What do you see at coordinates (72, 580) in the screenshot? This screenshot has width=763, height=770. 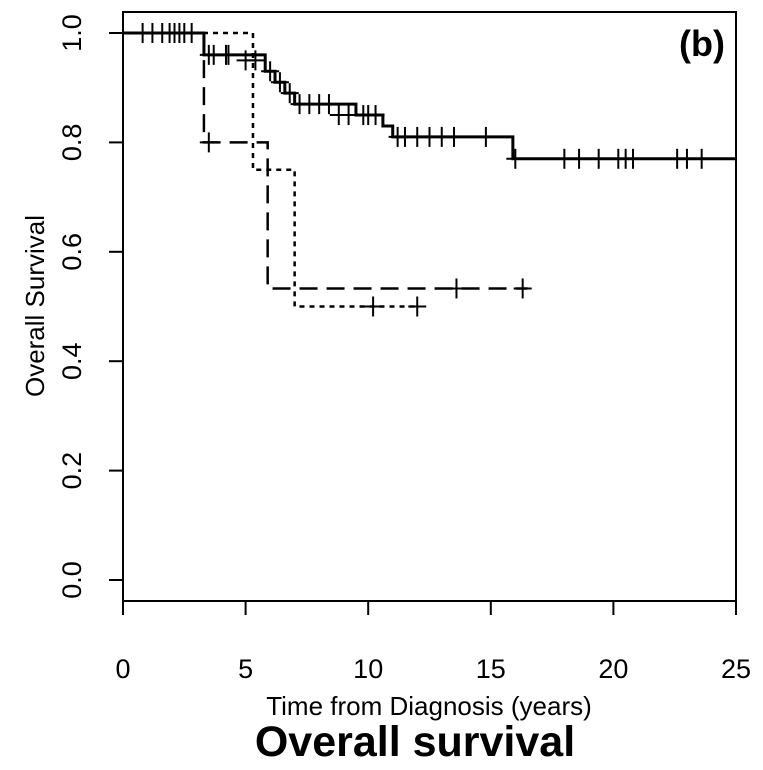 I see `y-tick-label: 0.0` at bounding box center [72, 580].